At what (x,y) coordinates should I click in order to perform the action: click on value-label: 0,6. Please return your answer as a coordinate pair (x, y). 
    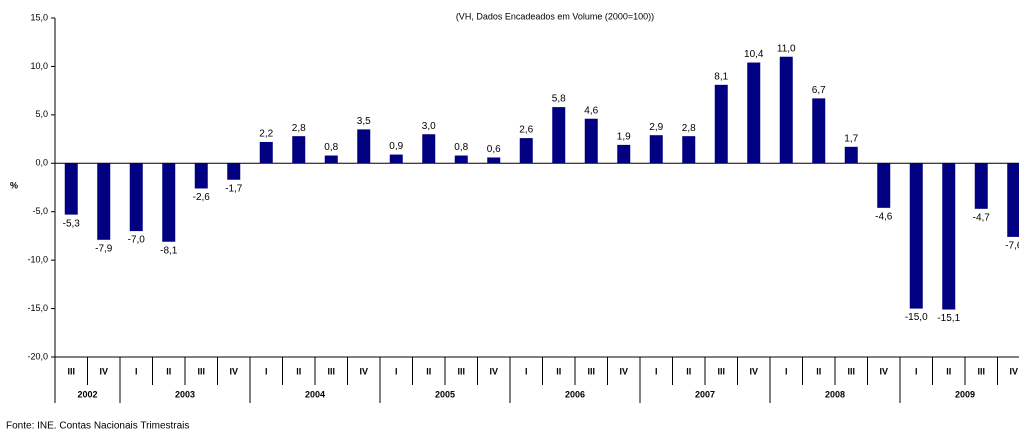
    Looking at the image, I should click on (494, 149).